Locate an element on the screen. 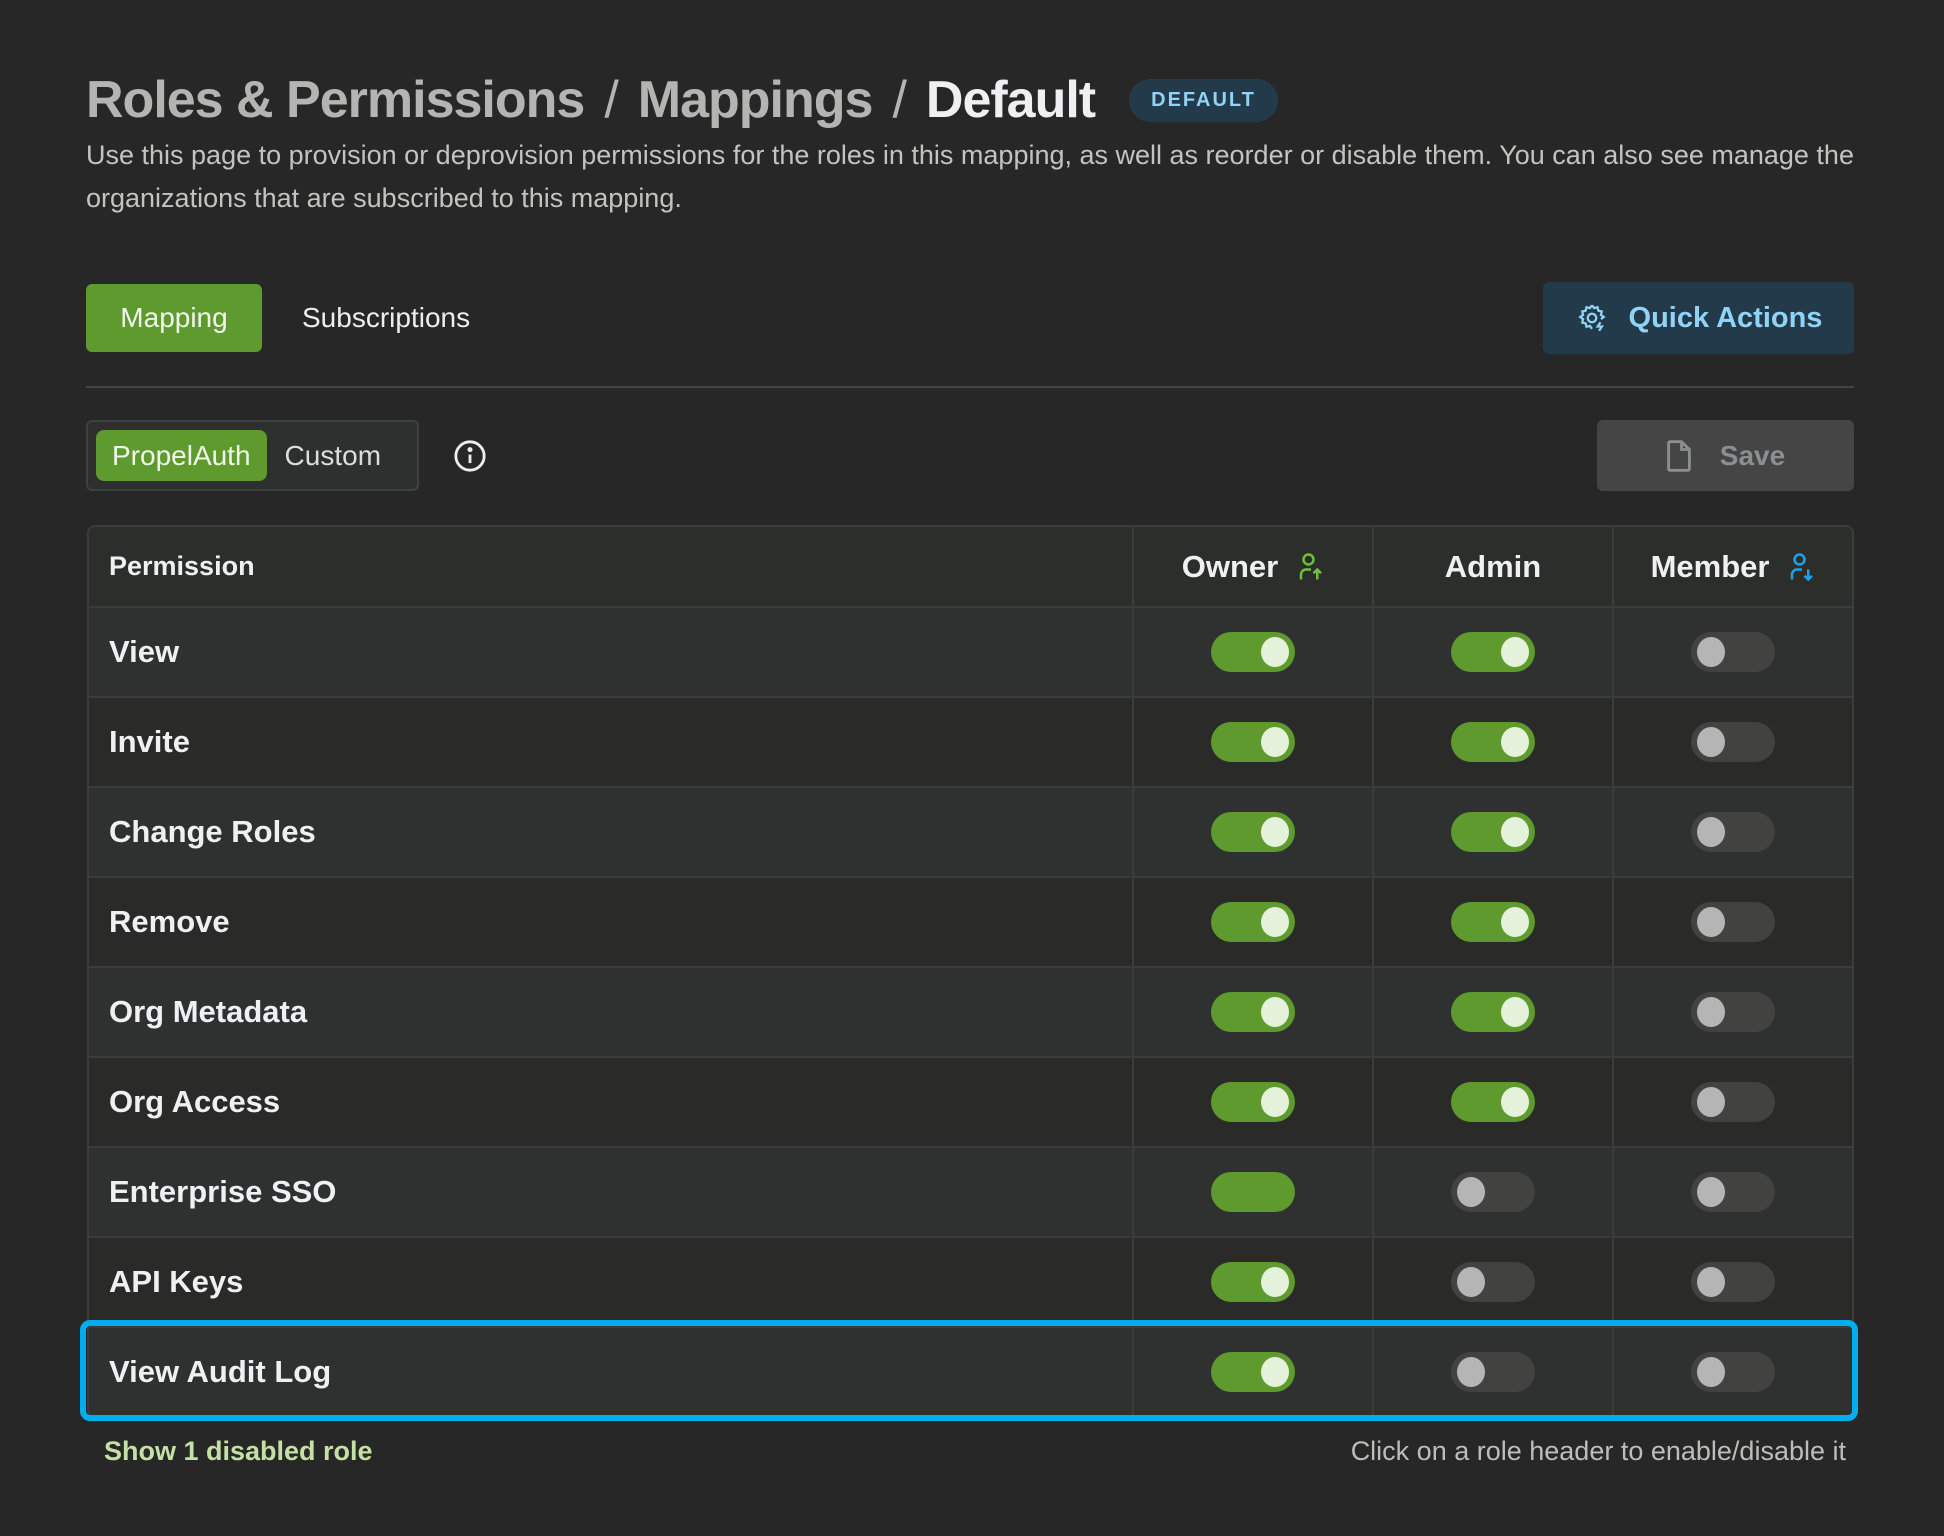 This screenshot has height=1536, width=1944. table-row: Org Metadata is located at coordinates (970, 1011).